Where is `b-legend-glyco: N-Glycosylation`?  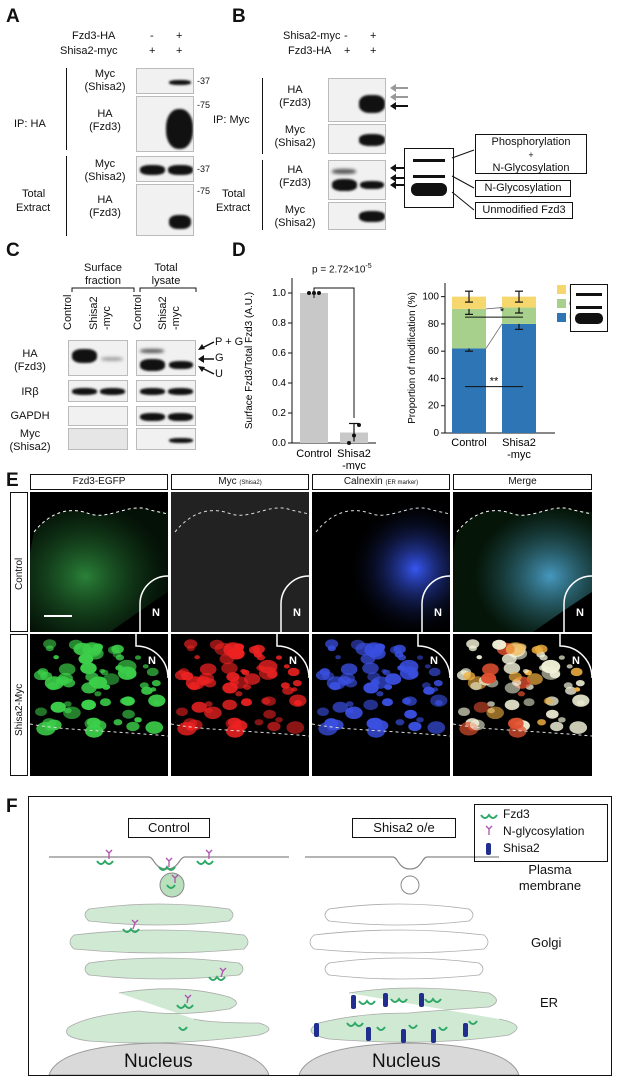 b-legend-glyco: N-Glycosylation is located at coordinates (523, 188).